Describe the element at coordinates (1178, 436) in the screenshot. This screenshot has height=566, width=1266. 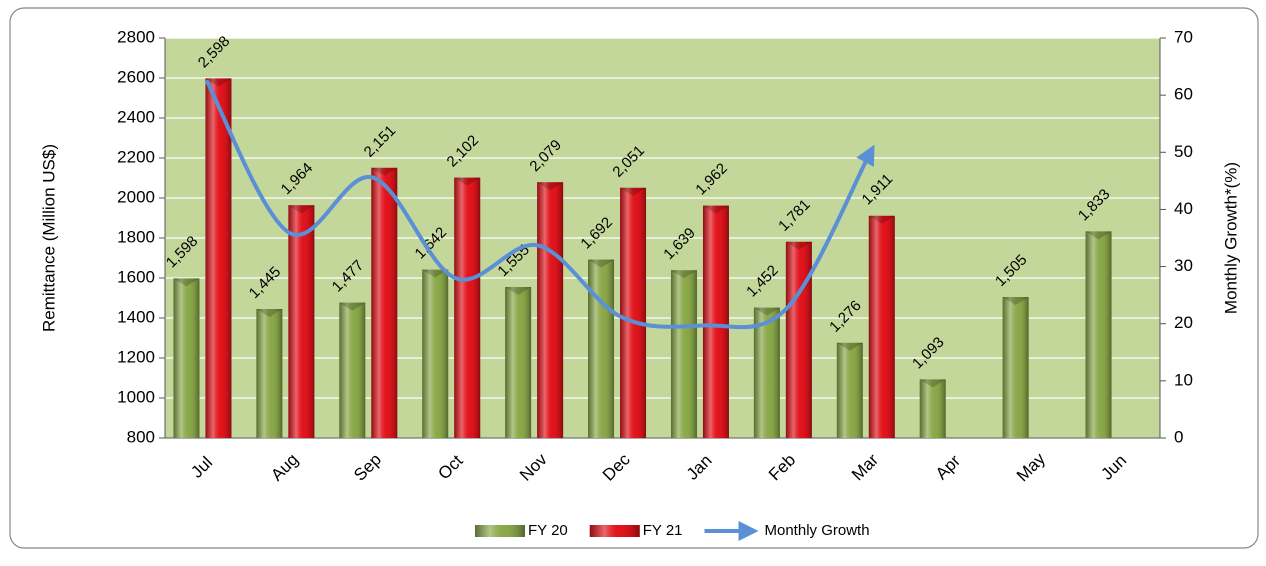
I see `y2-tick-label: 0` at that location.